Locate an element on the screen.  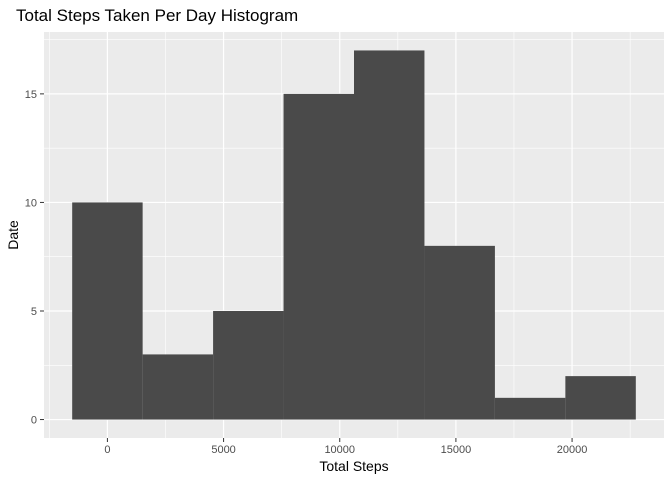
y-tick-label: 5 is located at coordinates (34, 312).